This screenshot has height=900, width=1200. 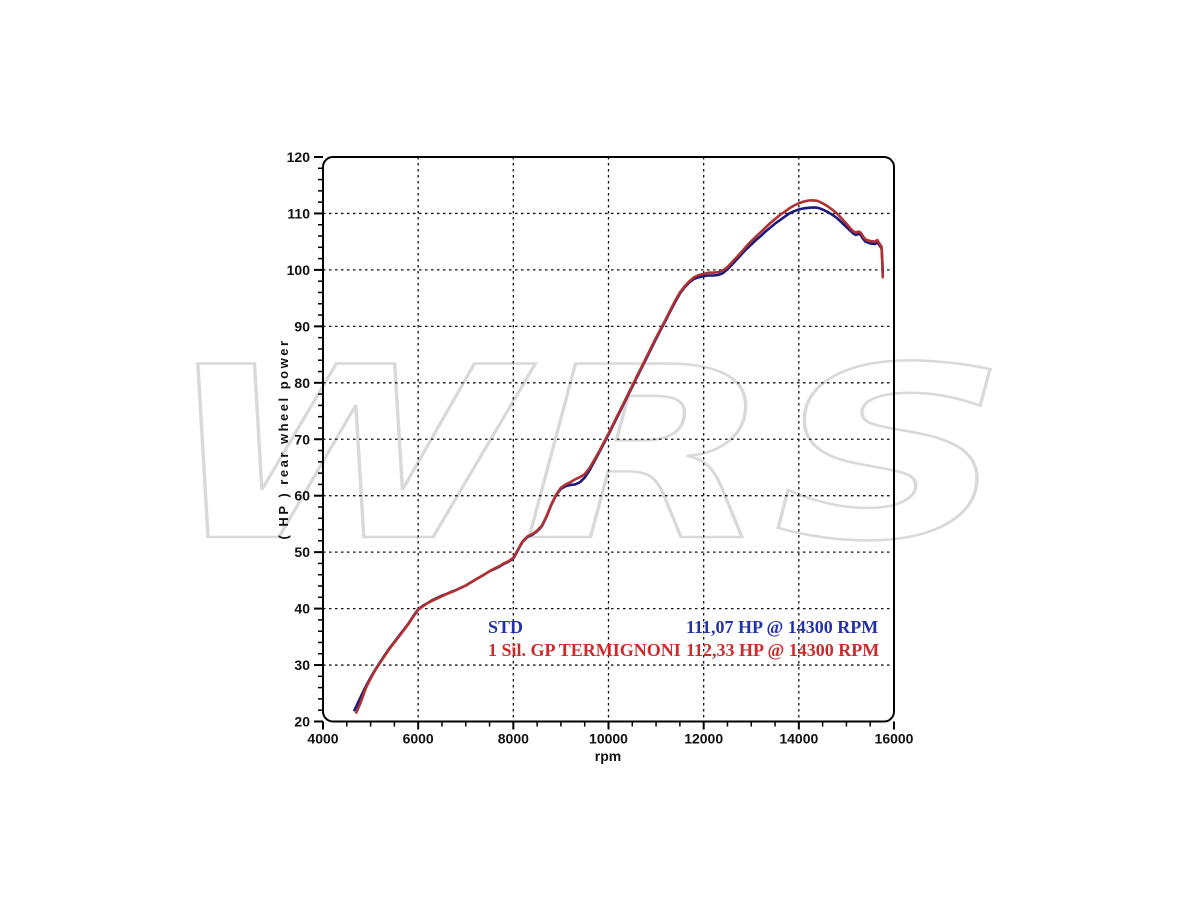 I want to click on y-tick-label: 110, so click(x=298, y=213).